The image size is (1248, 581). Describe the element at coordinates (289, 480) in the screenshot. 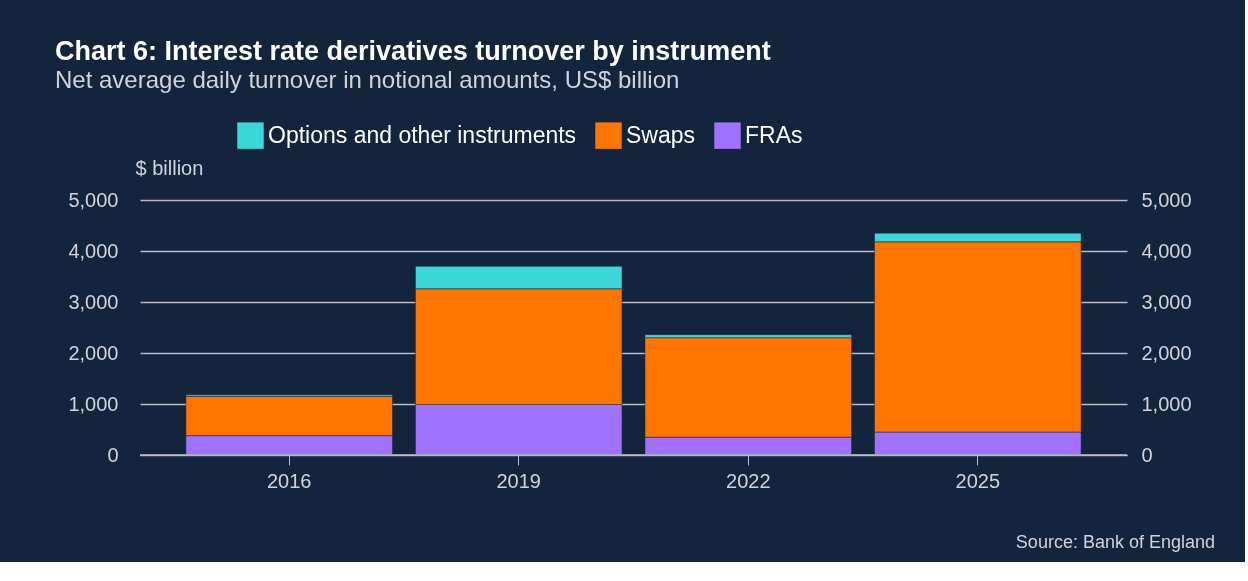

I see `x-tick-label: 2016` at that location.